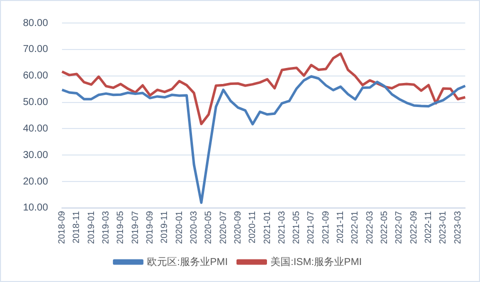 This screenshot has height=282, width=480. Describe the element at coordinates (399, 227) in the screenshot. I see `x-tick-label: 2022-07` at that location.